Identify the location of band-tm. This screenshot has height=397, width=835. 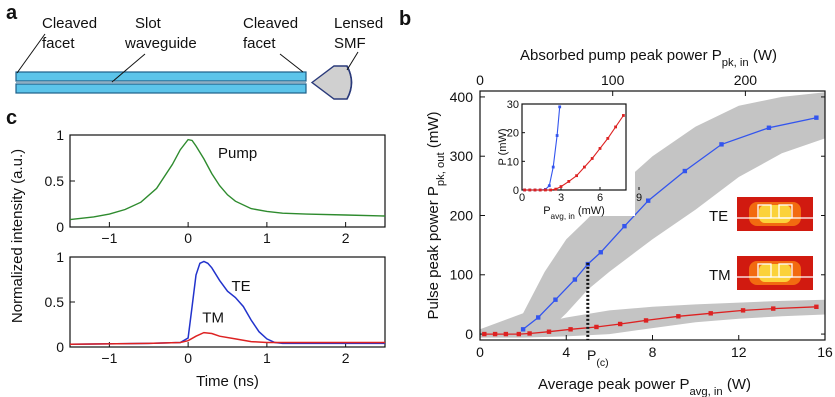
(652, 318).